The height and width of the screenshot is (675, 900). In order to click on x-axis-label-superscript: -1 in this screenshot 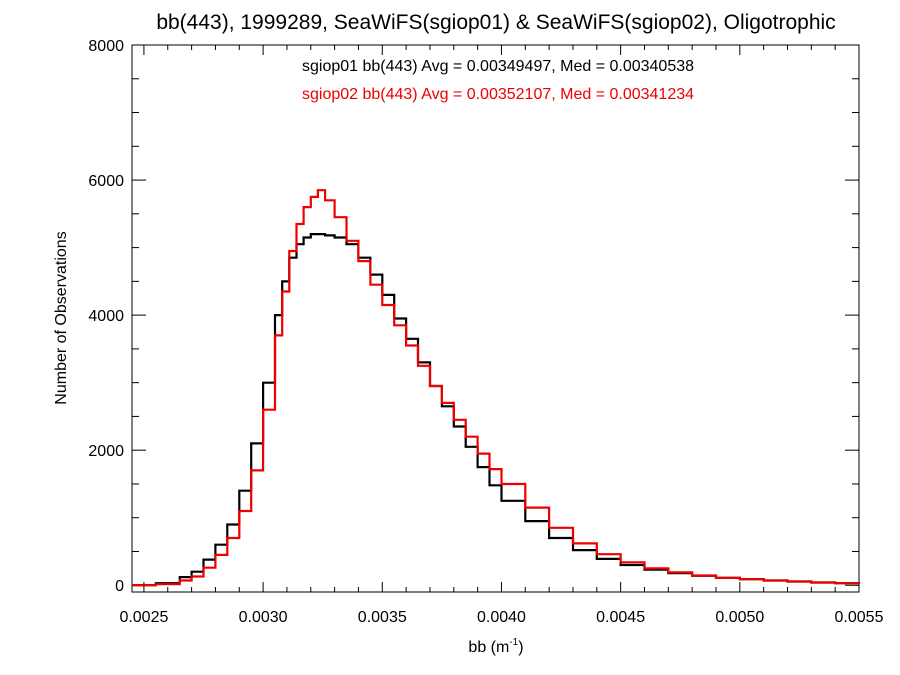, I will do `click(513, 642)`.